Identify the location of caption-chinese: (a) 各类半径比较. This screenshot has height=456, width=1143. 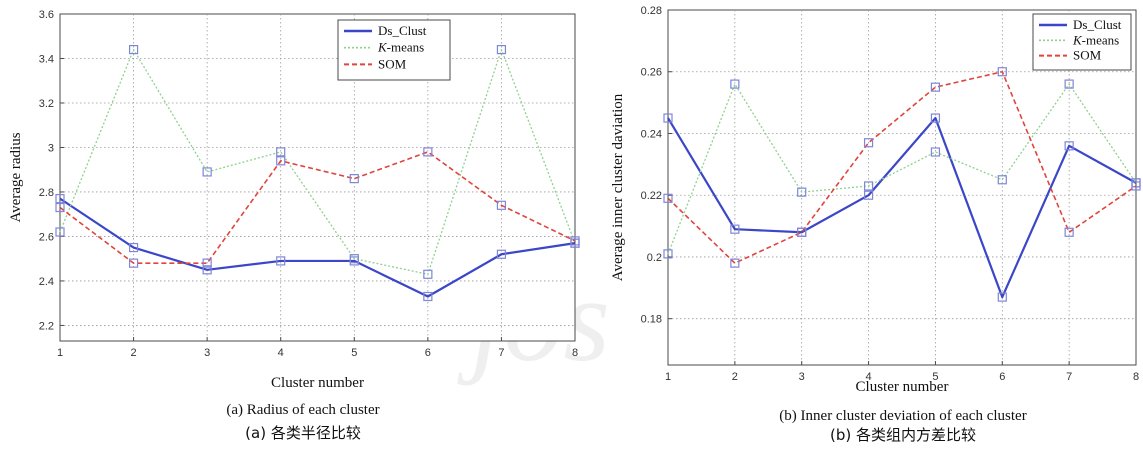
(303, 433).